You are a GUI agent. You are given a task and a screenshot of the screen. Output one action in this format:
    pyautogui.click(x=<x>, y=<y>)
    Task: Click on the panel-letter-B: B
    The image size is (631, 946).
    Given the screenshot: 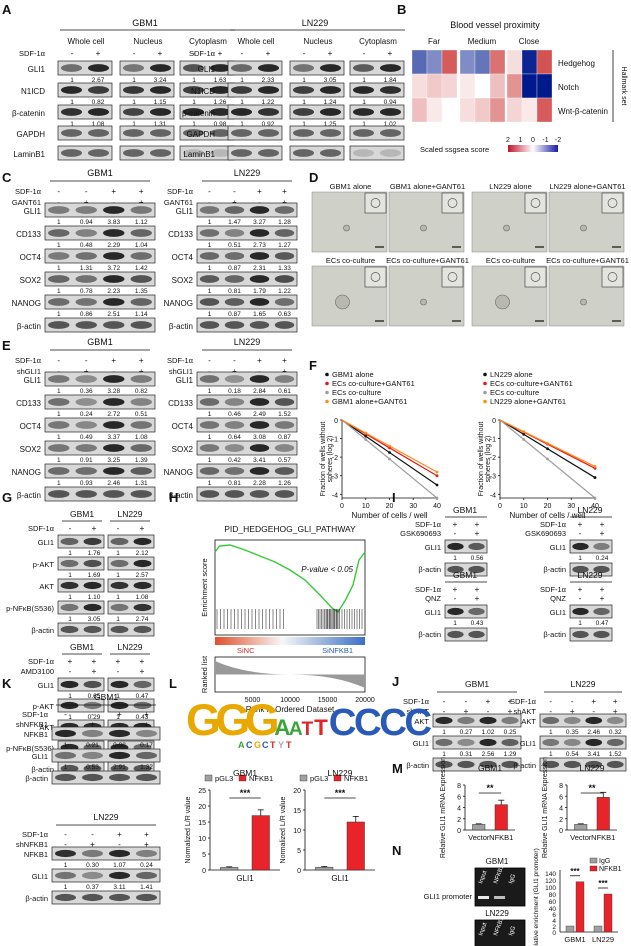 What is the action you would take?
    pyautogui.click(x=401, y=9)
    